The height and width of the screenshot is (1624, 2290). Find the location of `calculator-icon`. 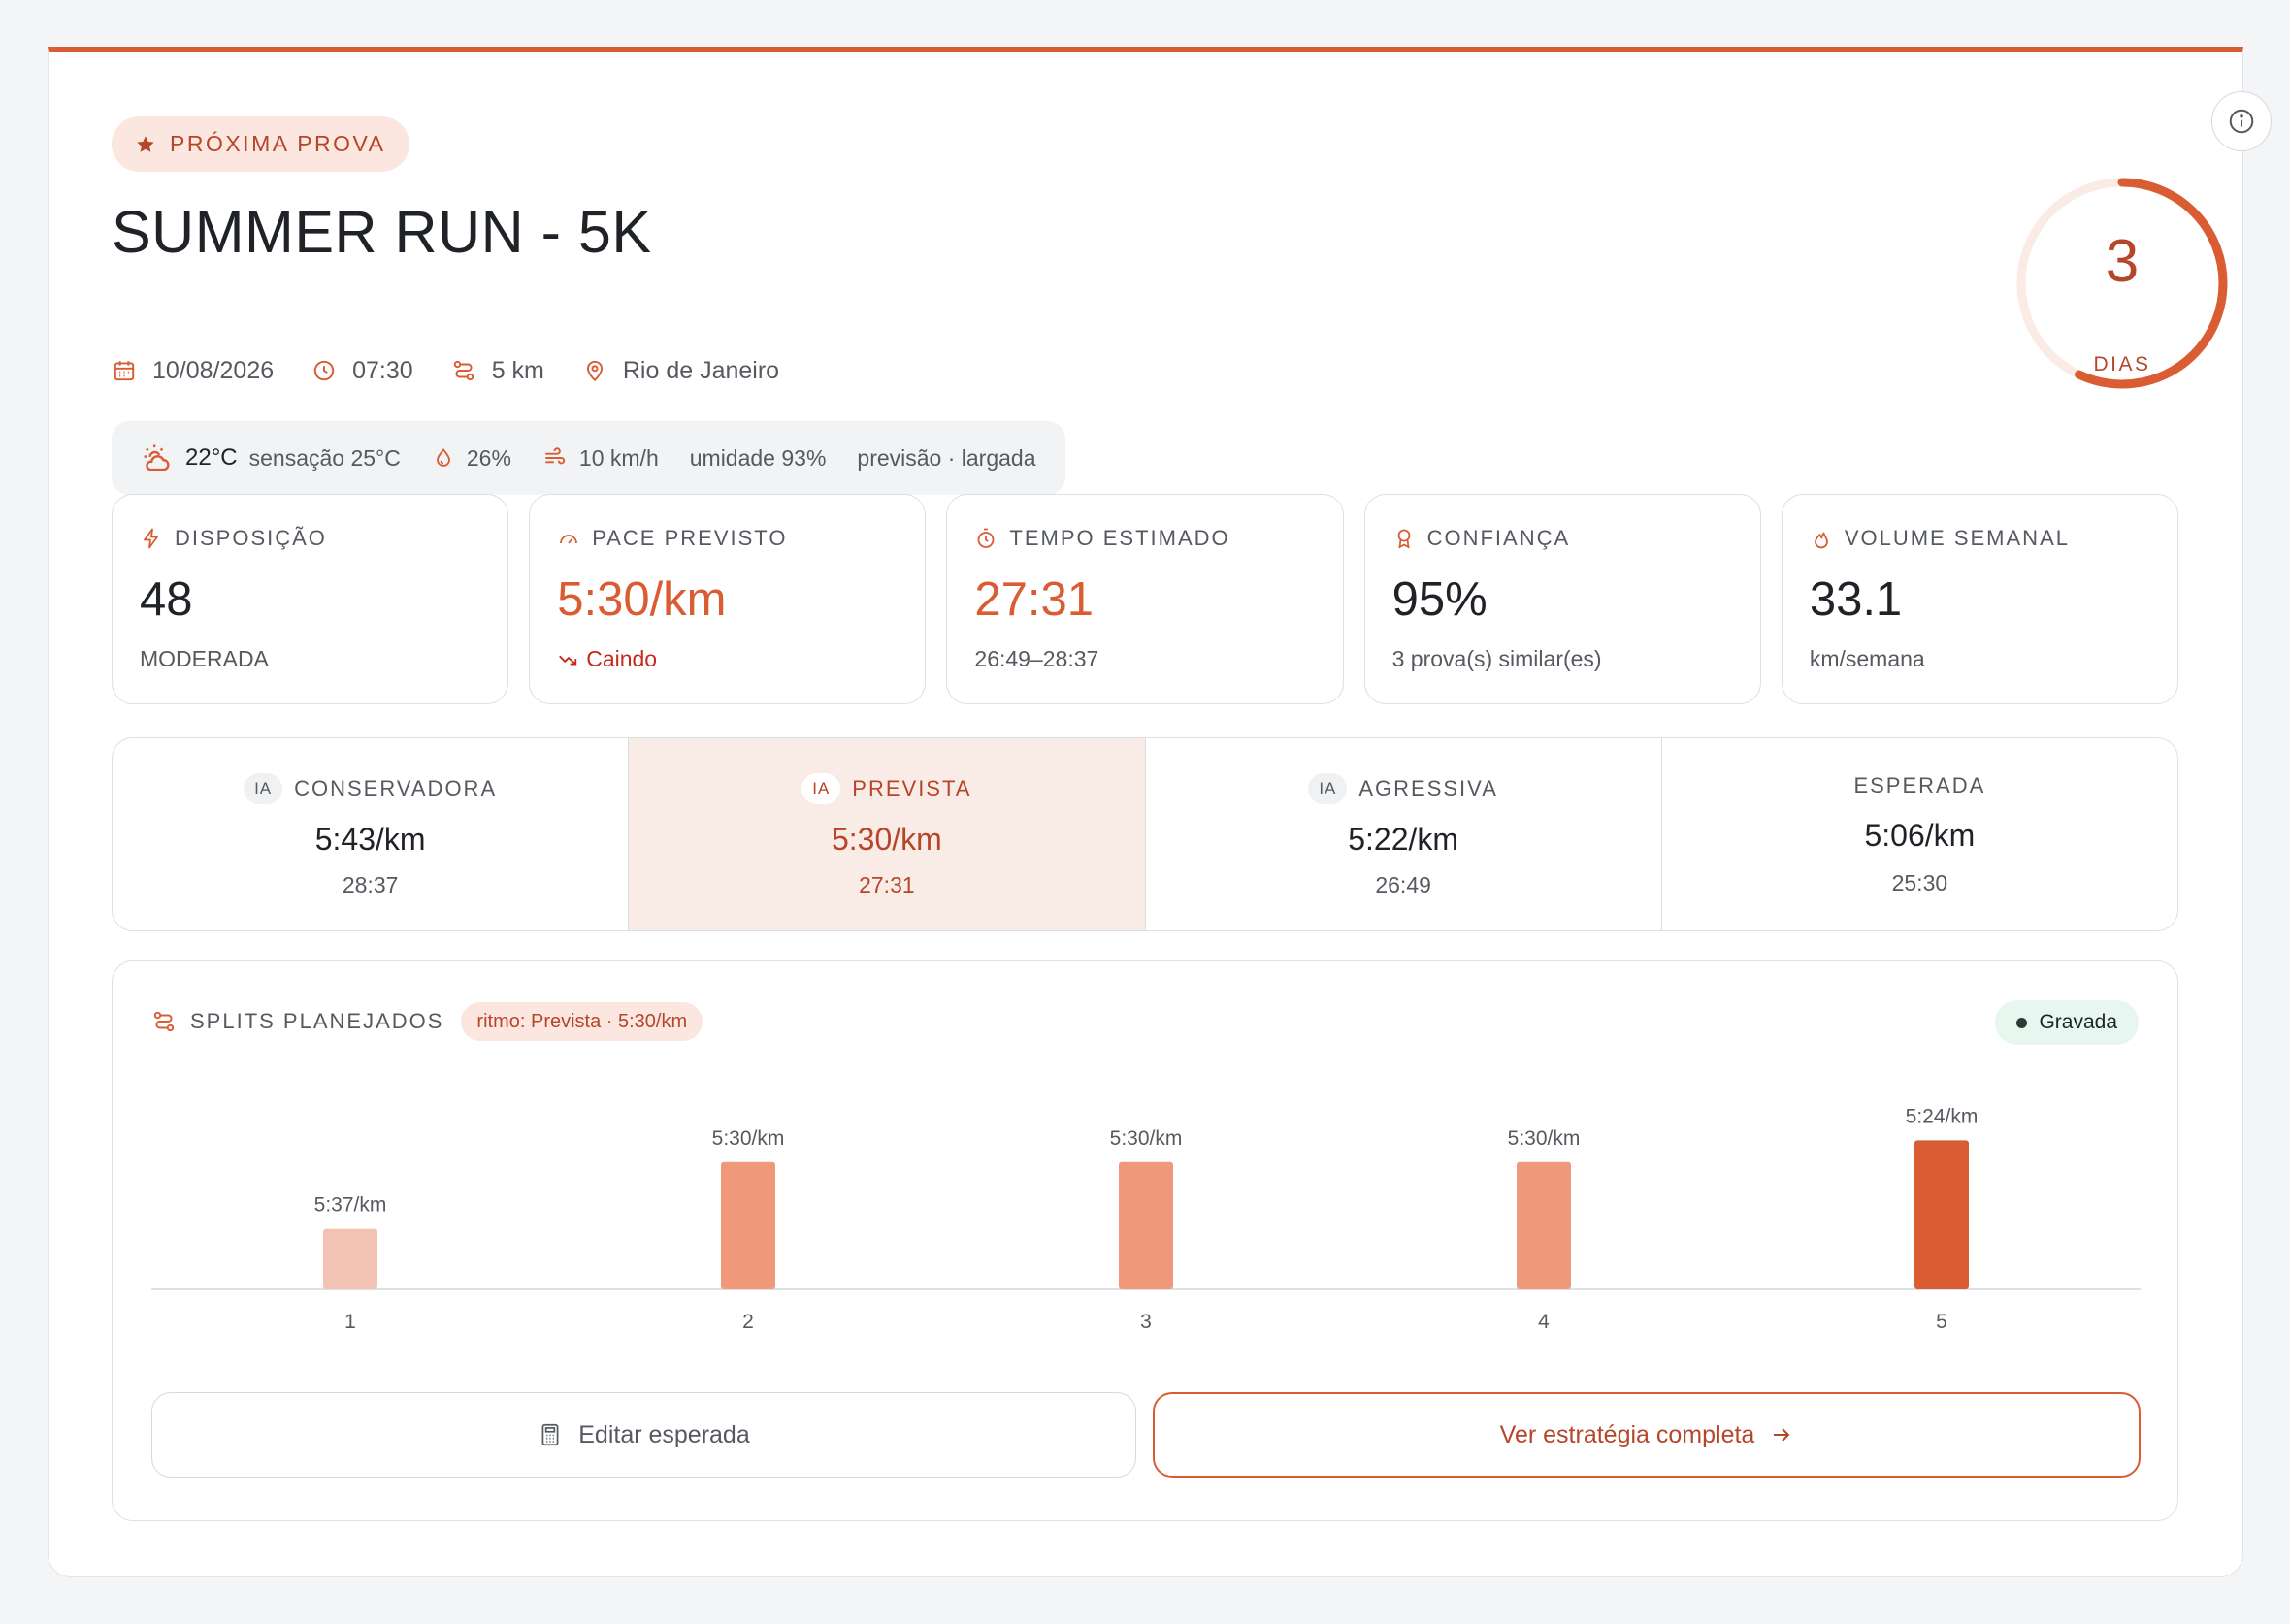

calculator-icon is located at coordinates (550, 1435).